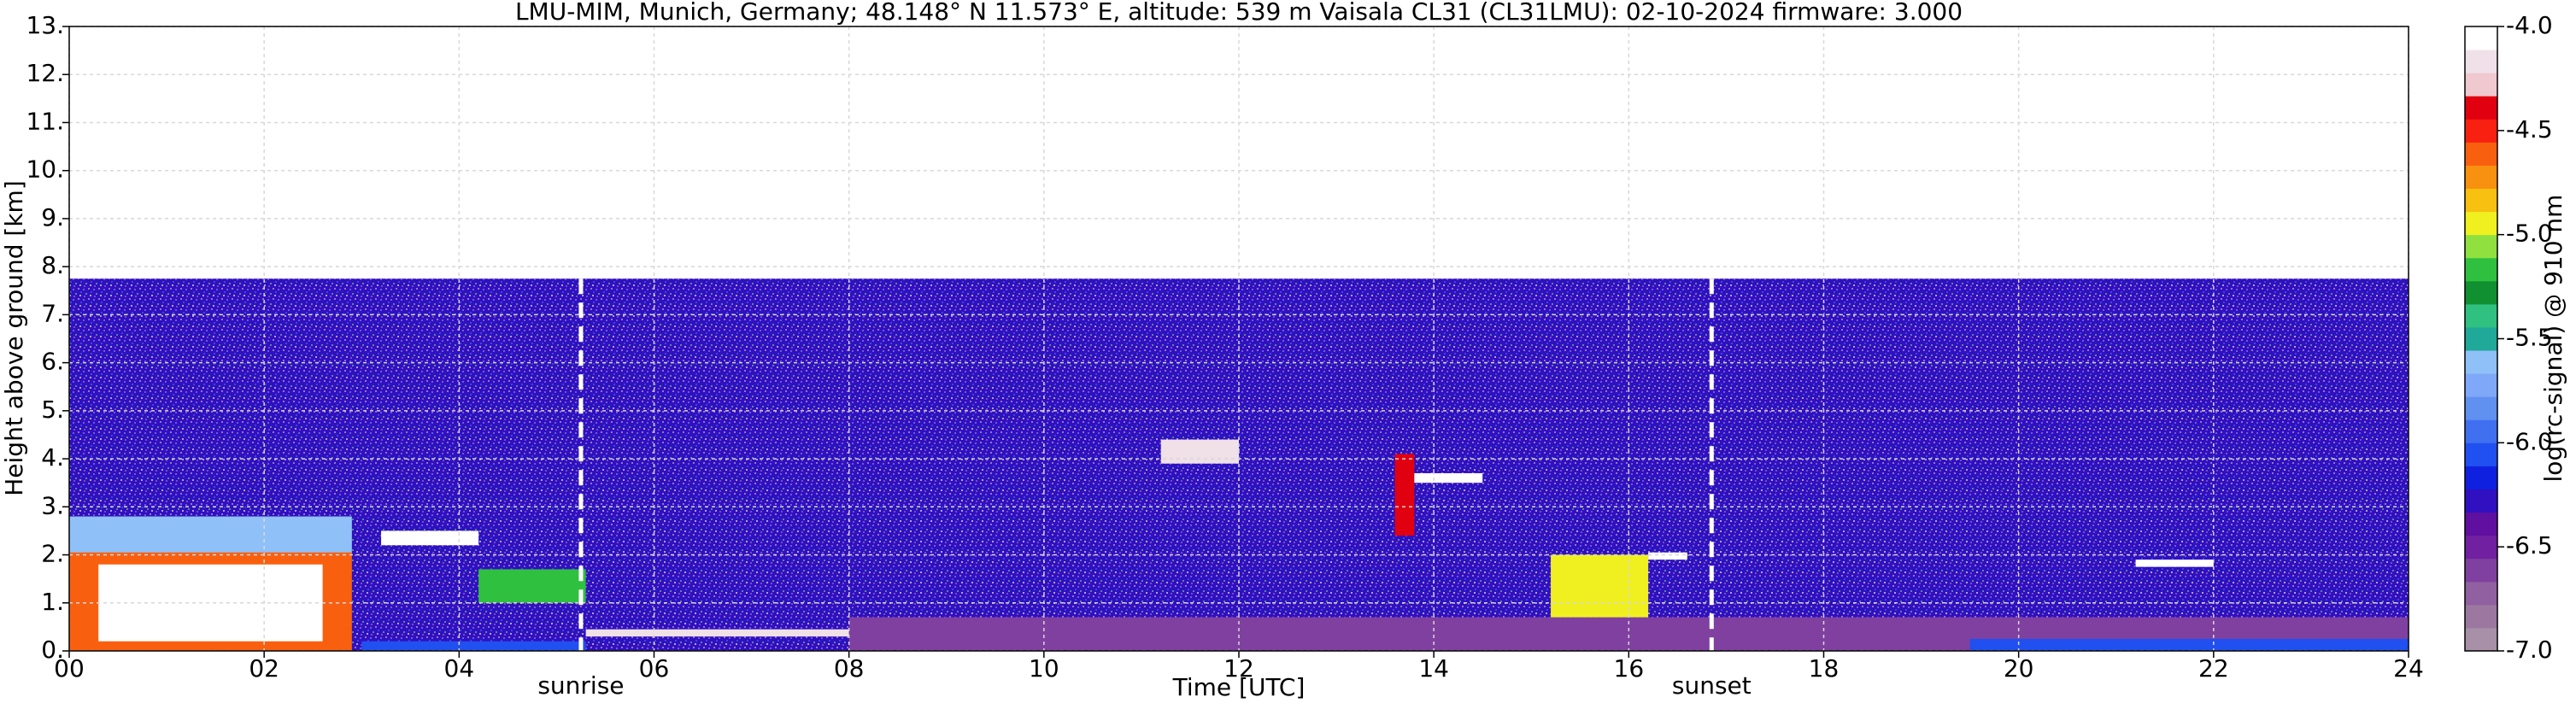  I want to click on y-tick-label: 8., so click(52, 265).